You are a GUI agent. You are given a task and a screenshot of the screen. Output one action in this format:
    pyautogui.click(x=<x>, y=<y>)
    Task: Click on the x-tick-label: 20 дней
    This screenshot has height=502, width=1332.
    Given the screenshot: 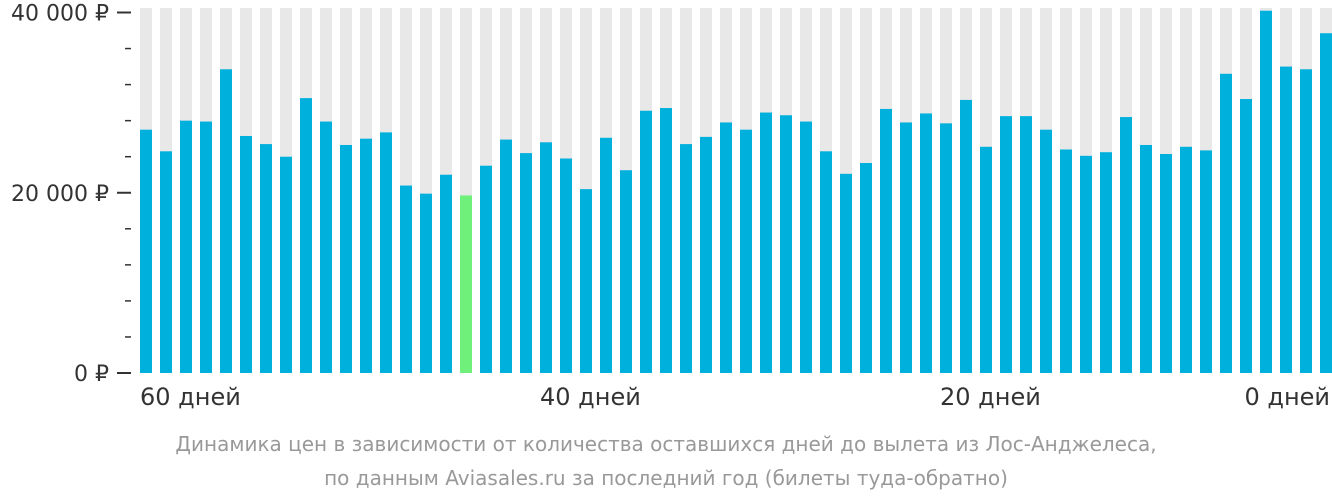 What is the action you would take?
    pyautogui.click(x=990, y=397)
    